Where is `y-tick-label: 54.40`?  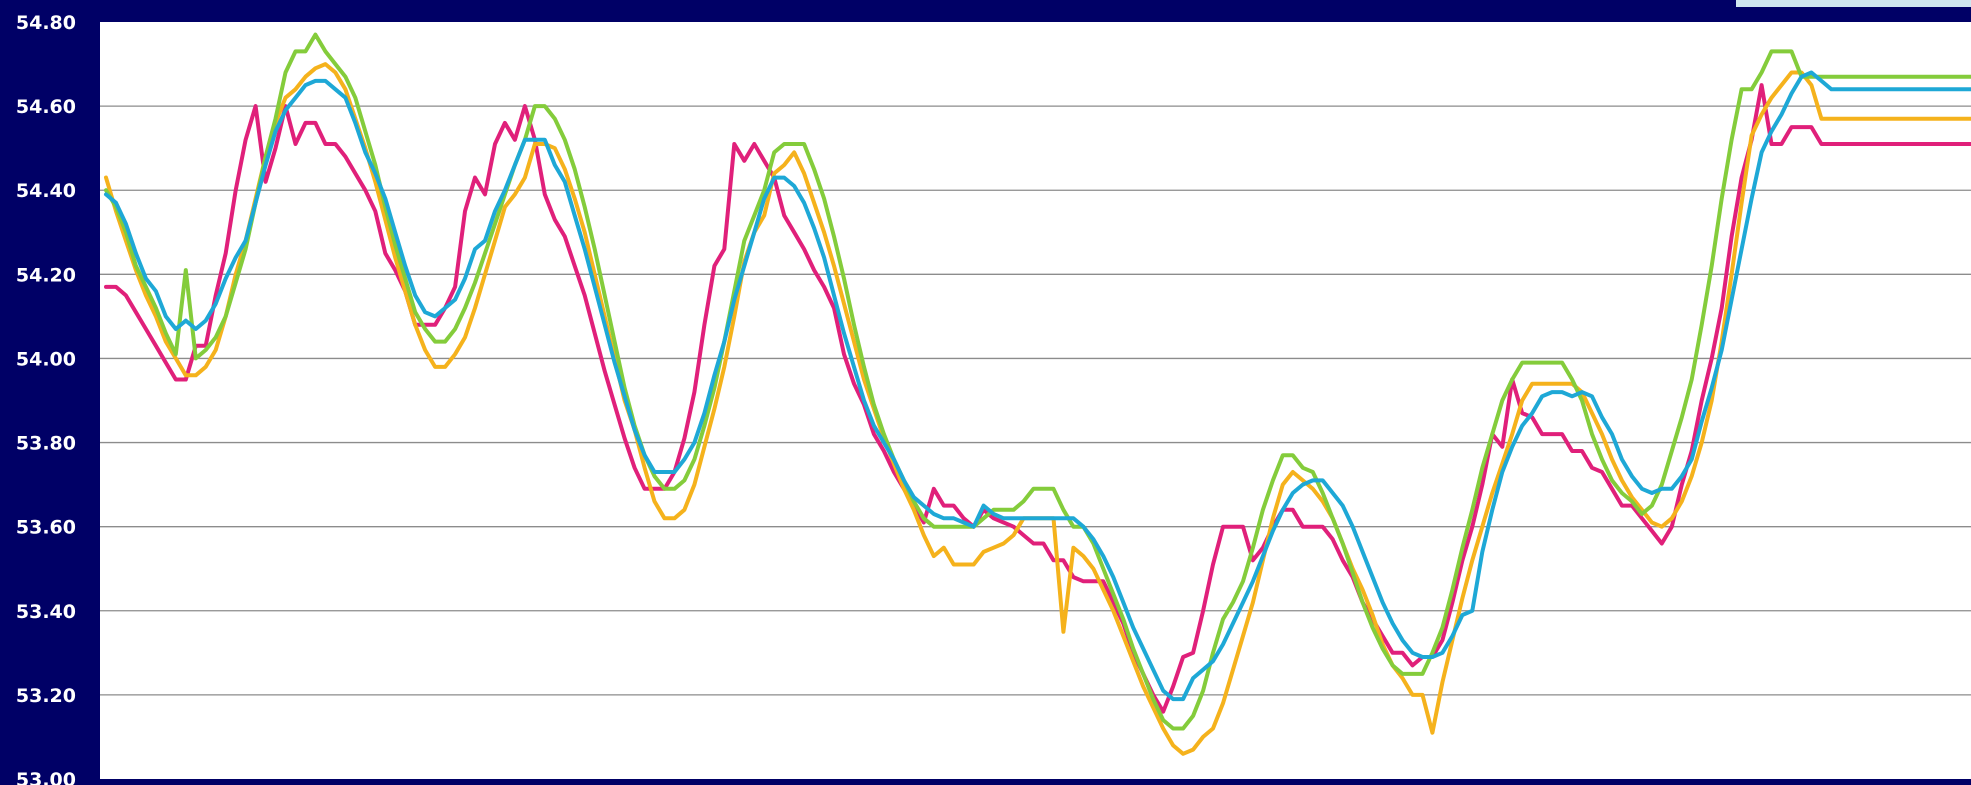 y-tick-label: 54.40 is located at coordinates (46, 191).